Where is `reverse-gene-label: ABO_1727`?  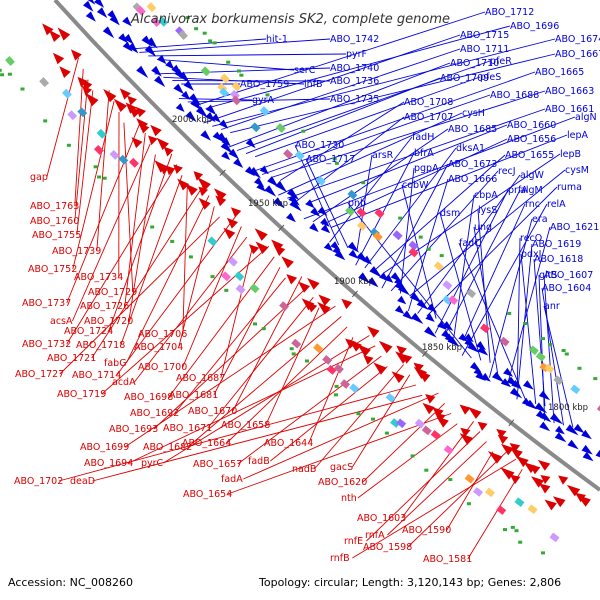
reverse-gene-label: ABO_1727 is located at coordinates (39, 374).